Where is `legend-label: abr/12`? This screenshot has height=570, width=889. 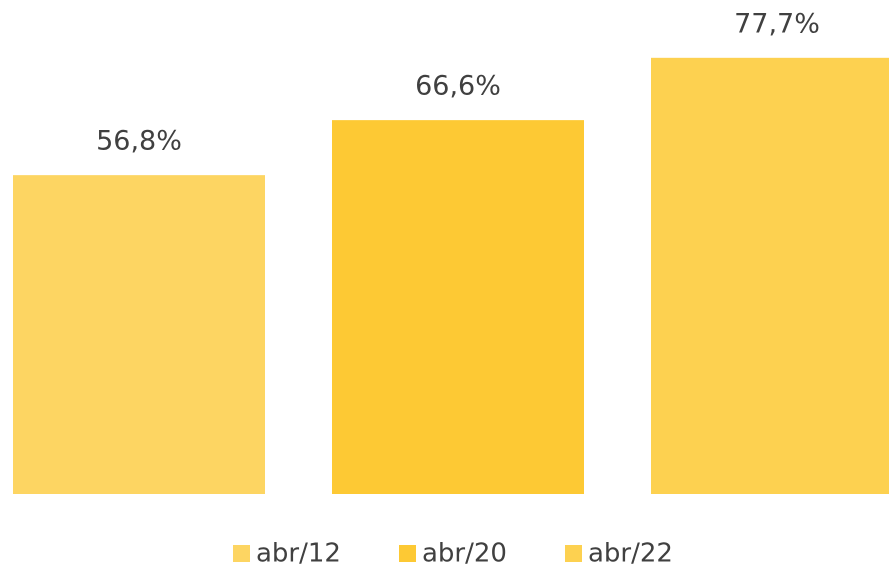
legend-label: abr/12 is located at coordinates (298, 554).